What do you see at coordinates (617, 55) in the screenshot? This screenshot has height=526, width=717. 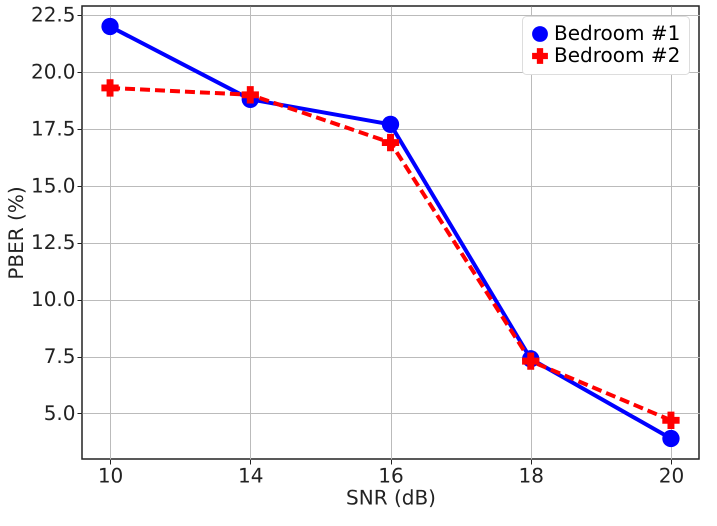 I see `legend-label: Bedroom #2` at bounding box center [617, 55].